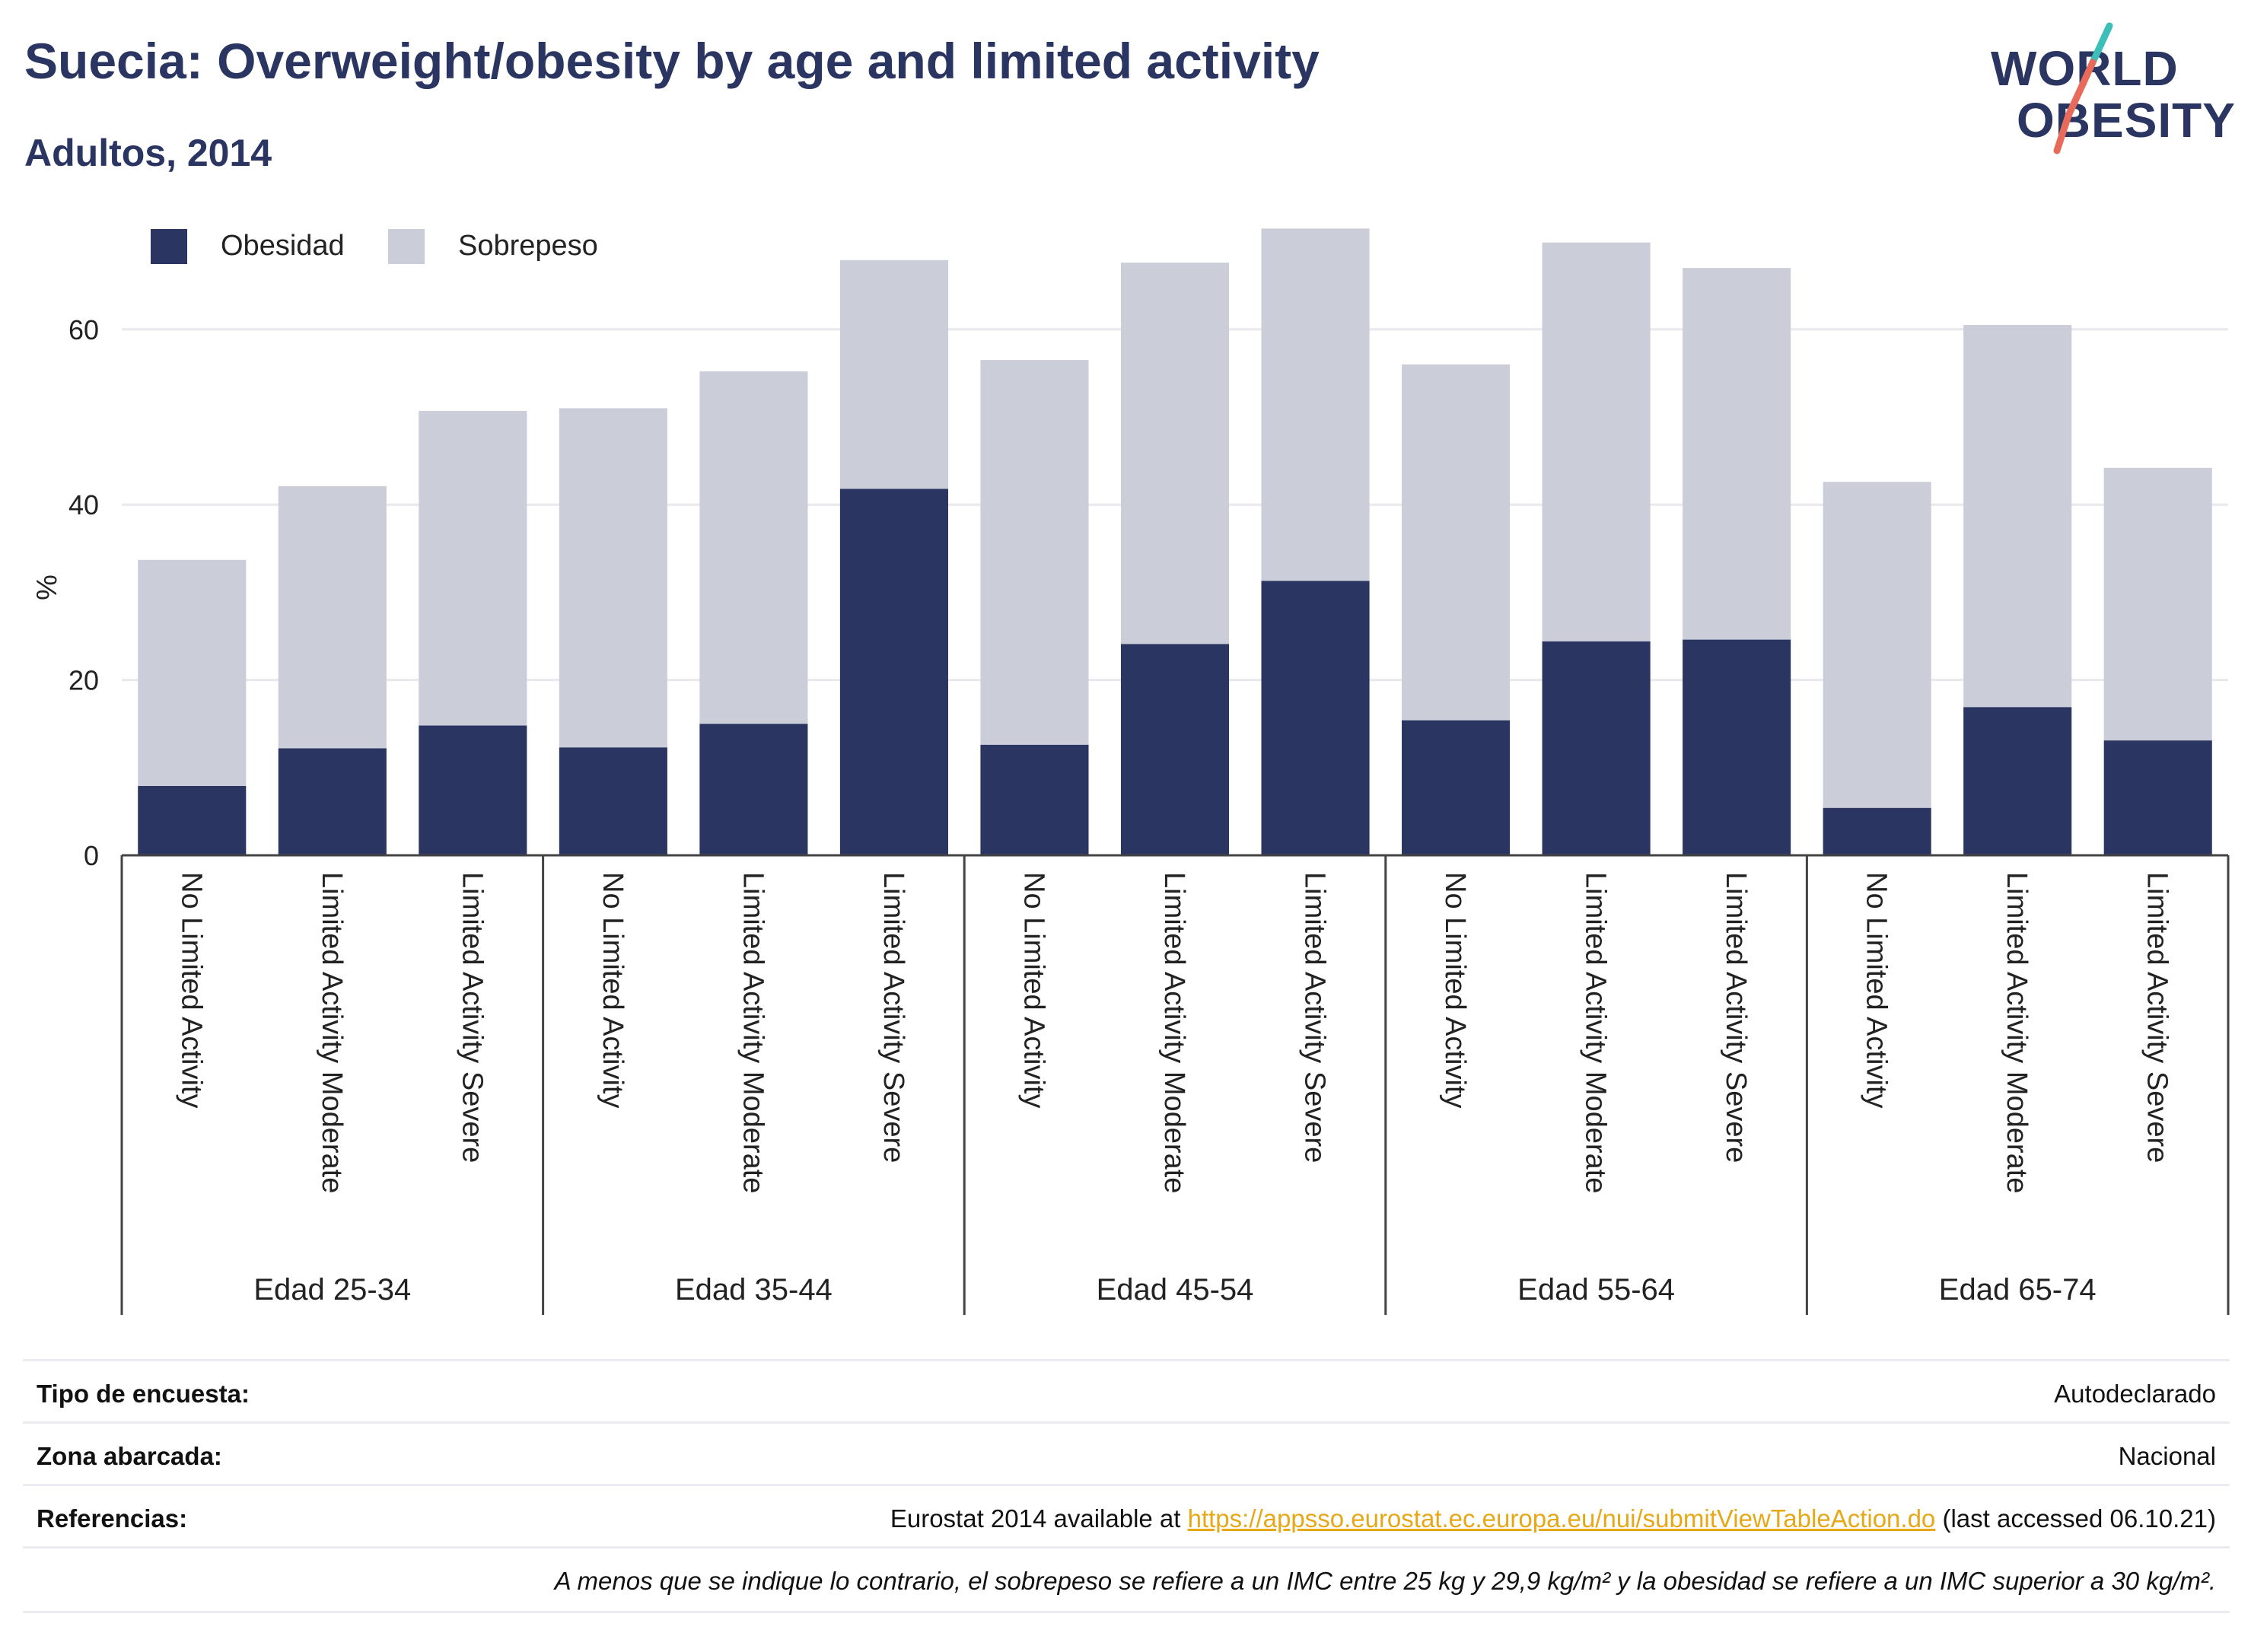 The height and width of the screenshot is (1652, 2251). What do you see at coordinates (1596, 748) in the screenshot?
I see `bar-obesidad-edad-55-64-limited-activity-moderate` at bounding box center [1596, 748].